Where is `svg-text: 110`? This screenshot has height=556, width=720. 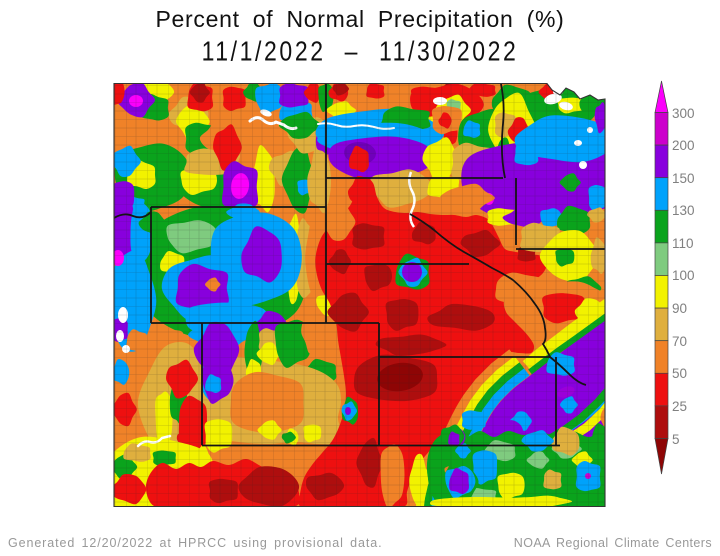
svg-text: 110 is located at coordinates (683, 243).